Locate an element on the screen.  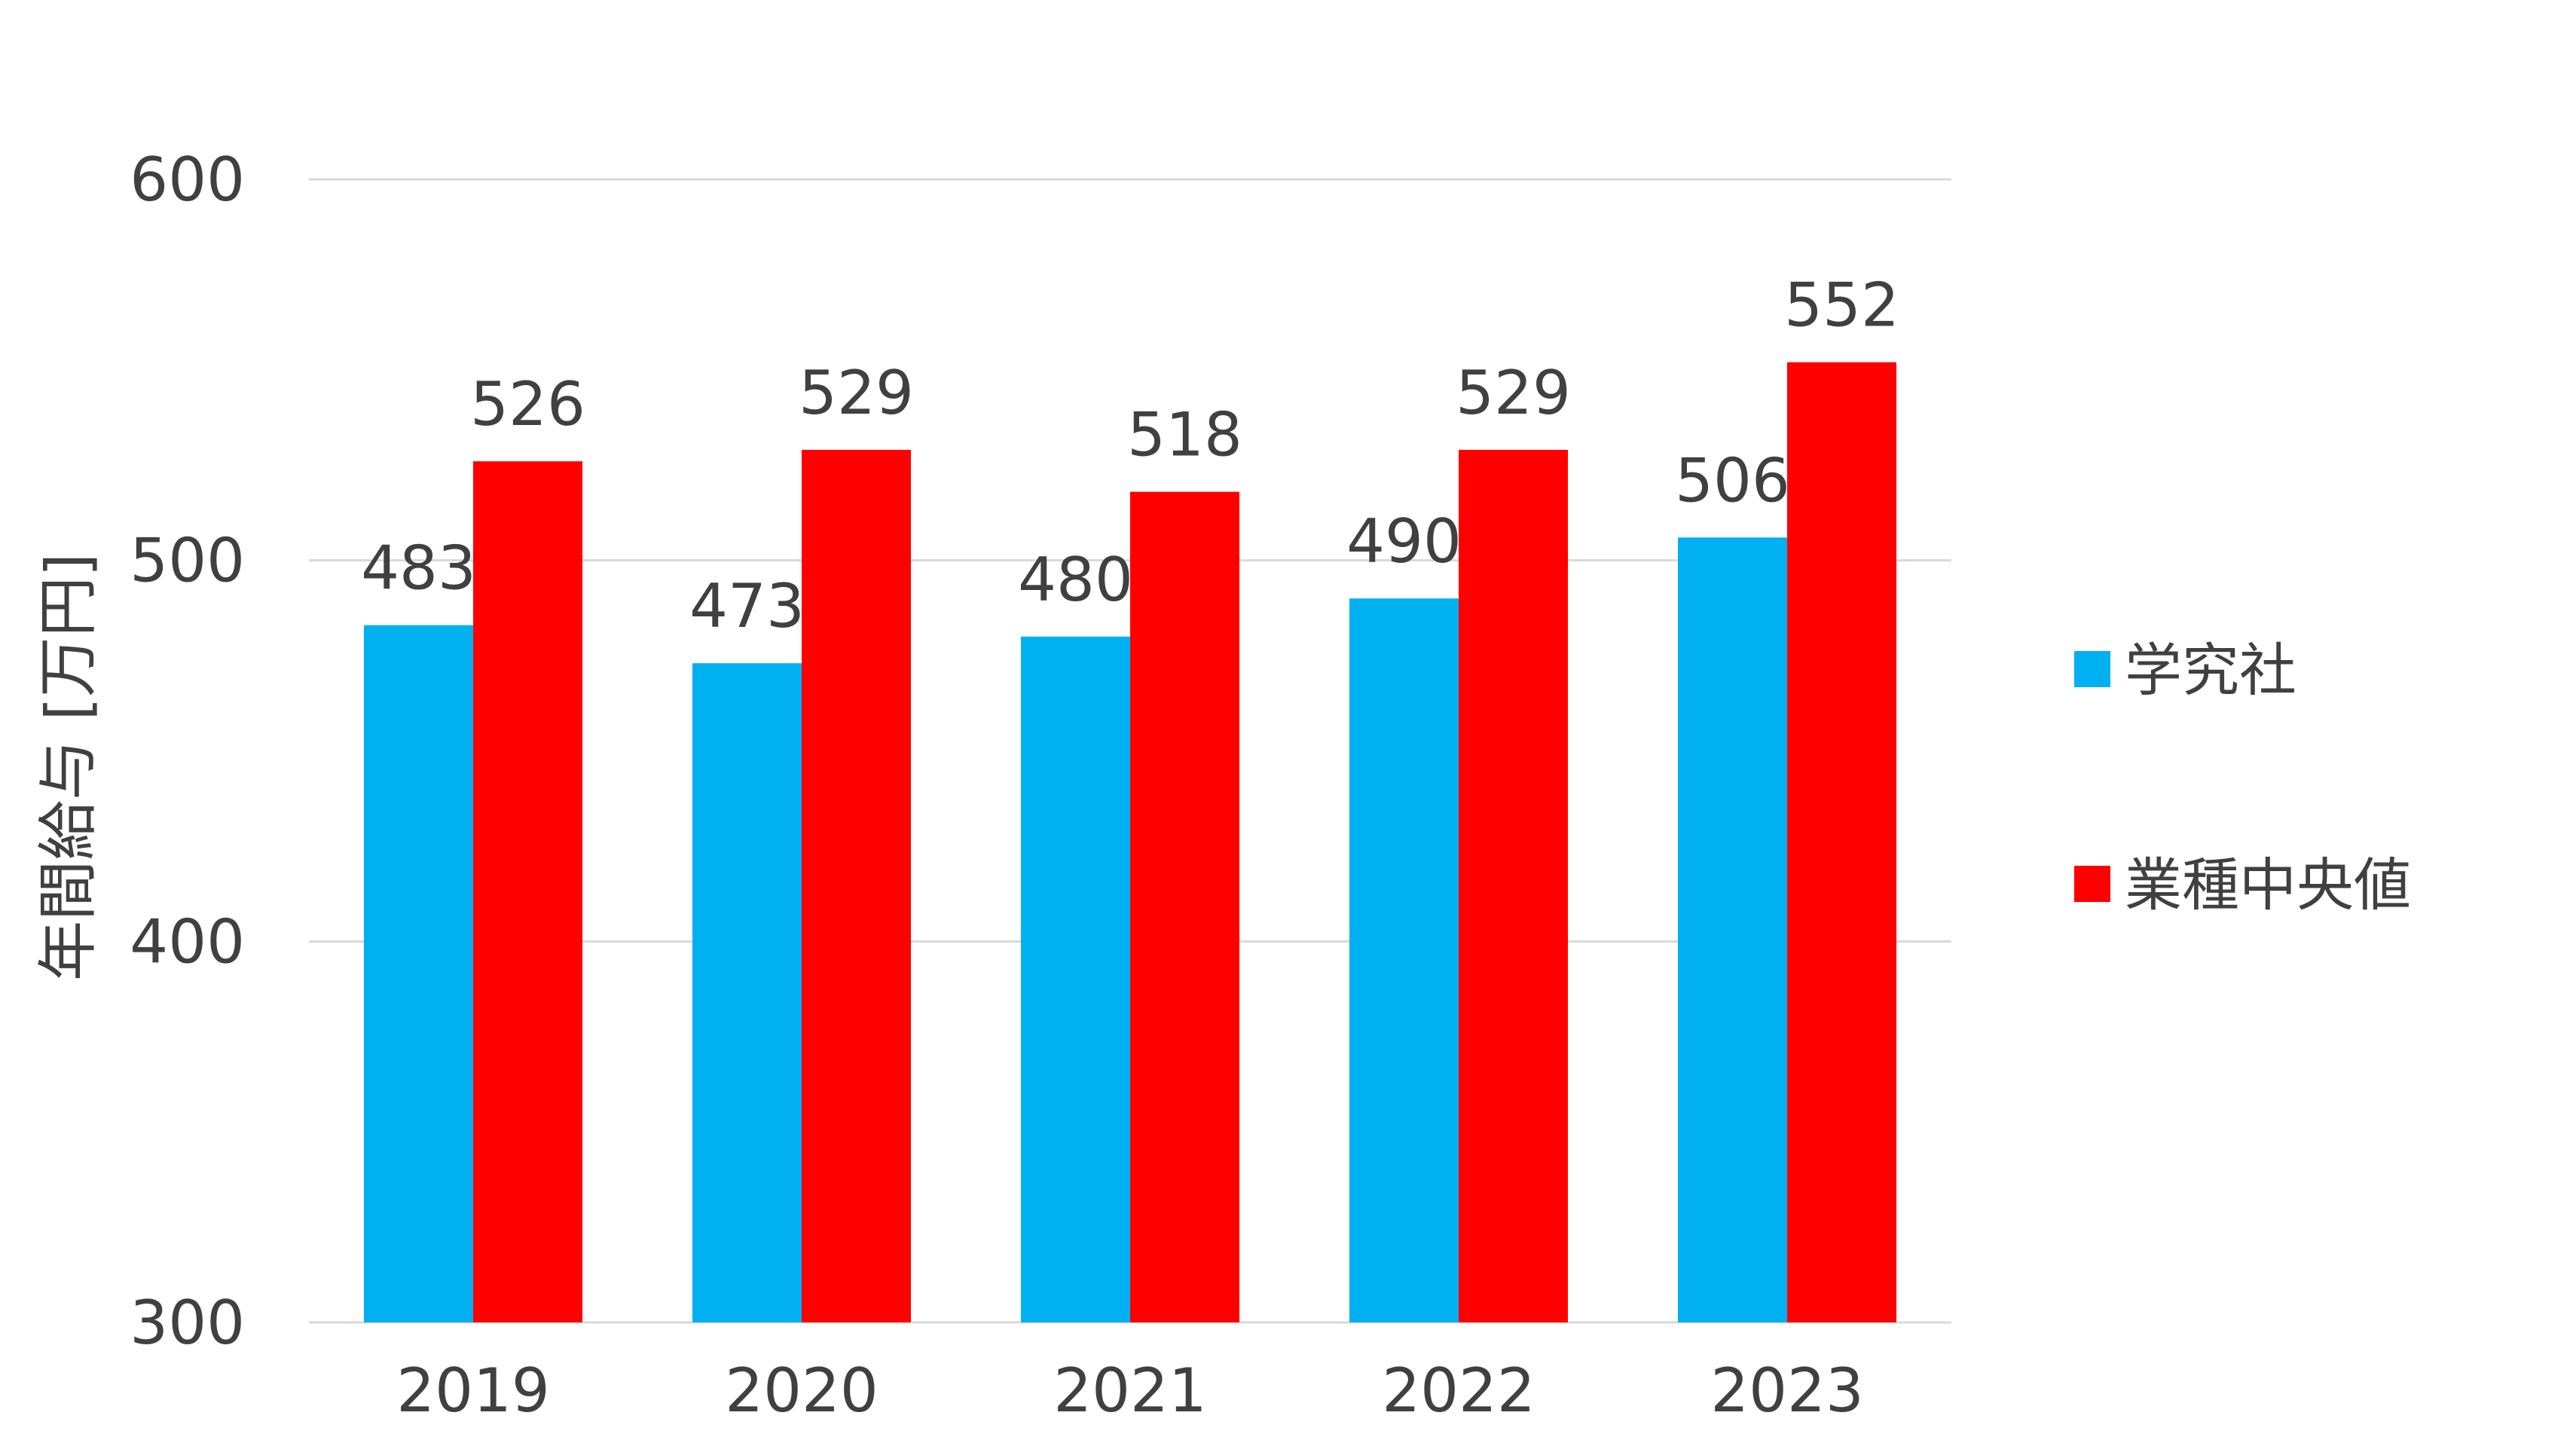
data-label-gakkyusha-2023: 506 is located at coordinates (1733, 480).